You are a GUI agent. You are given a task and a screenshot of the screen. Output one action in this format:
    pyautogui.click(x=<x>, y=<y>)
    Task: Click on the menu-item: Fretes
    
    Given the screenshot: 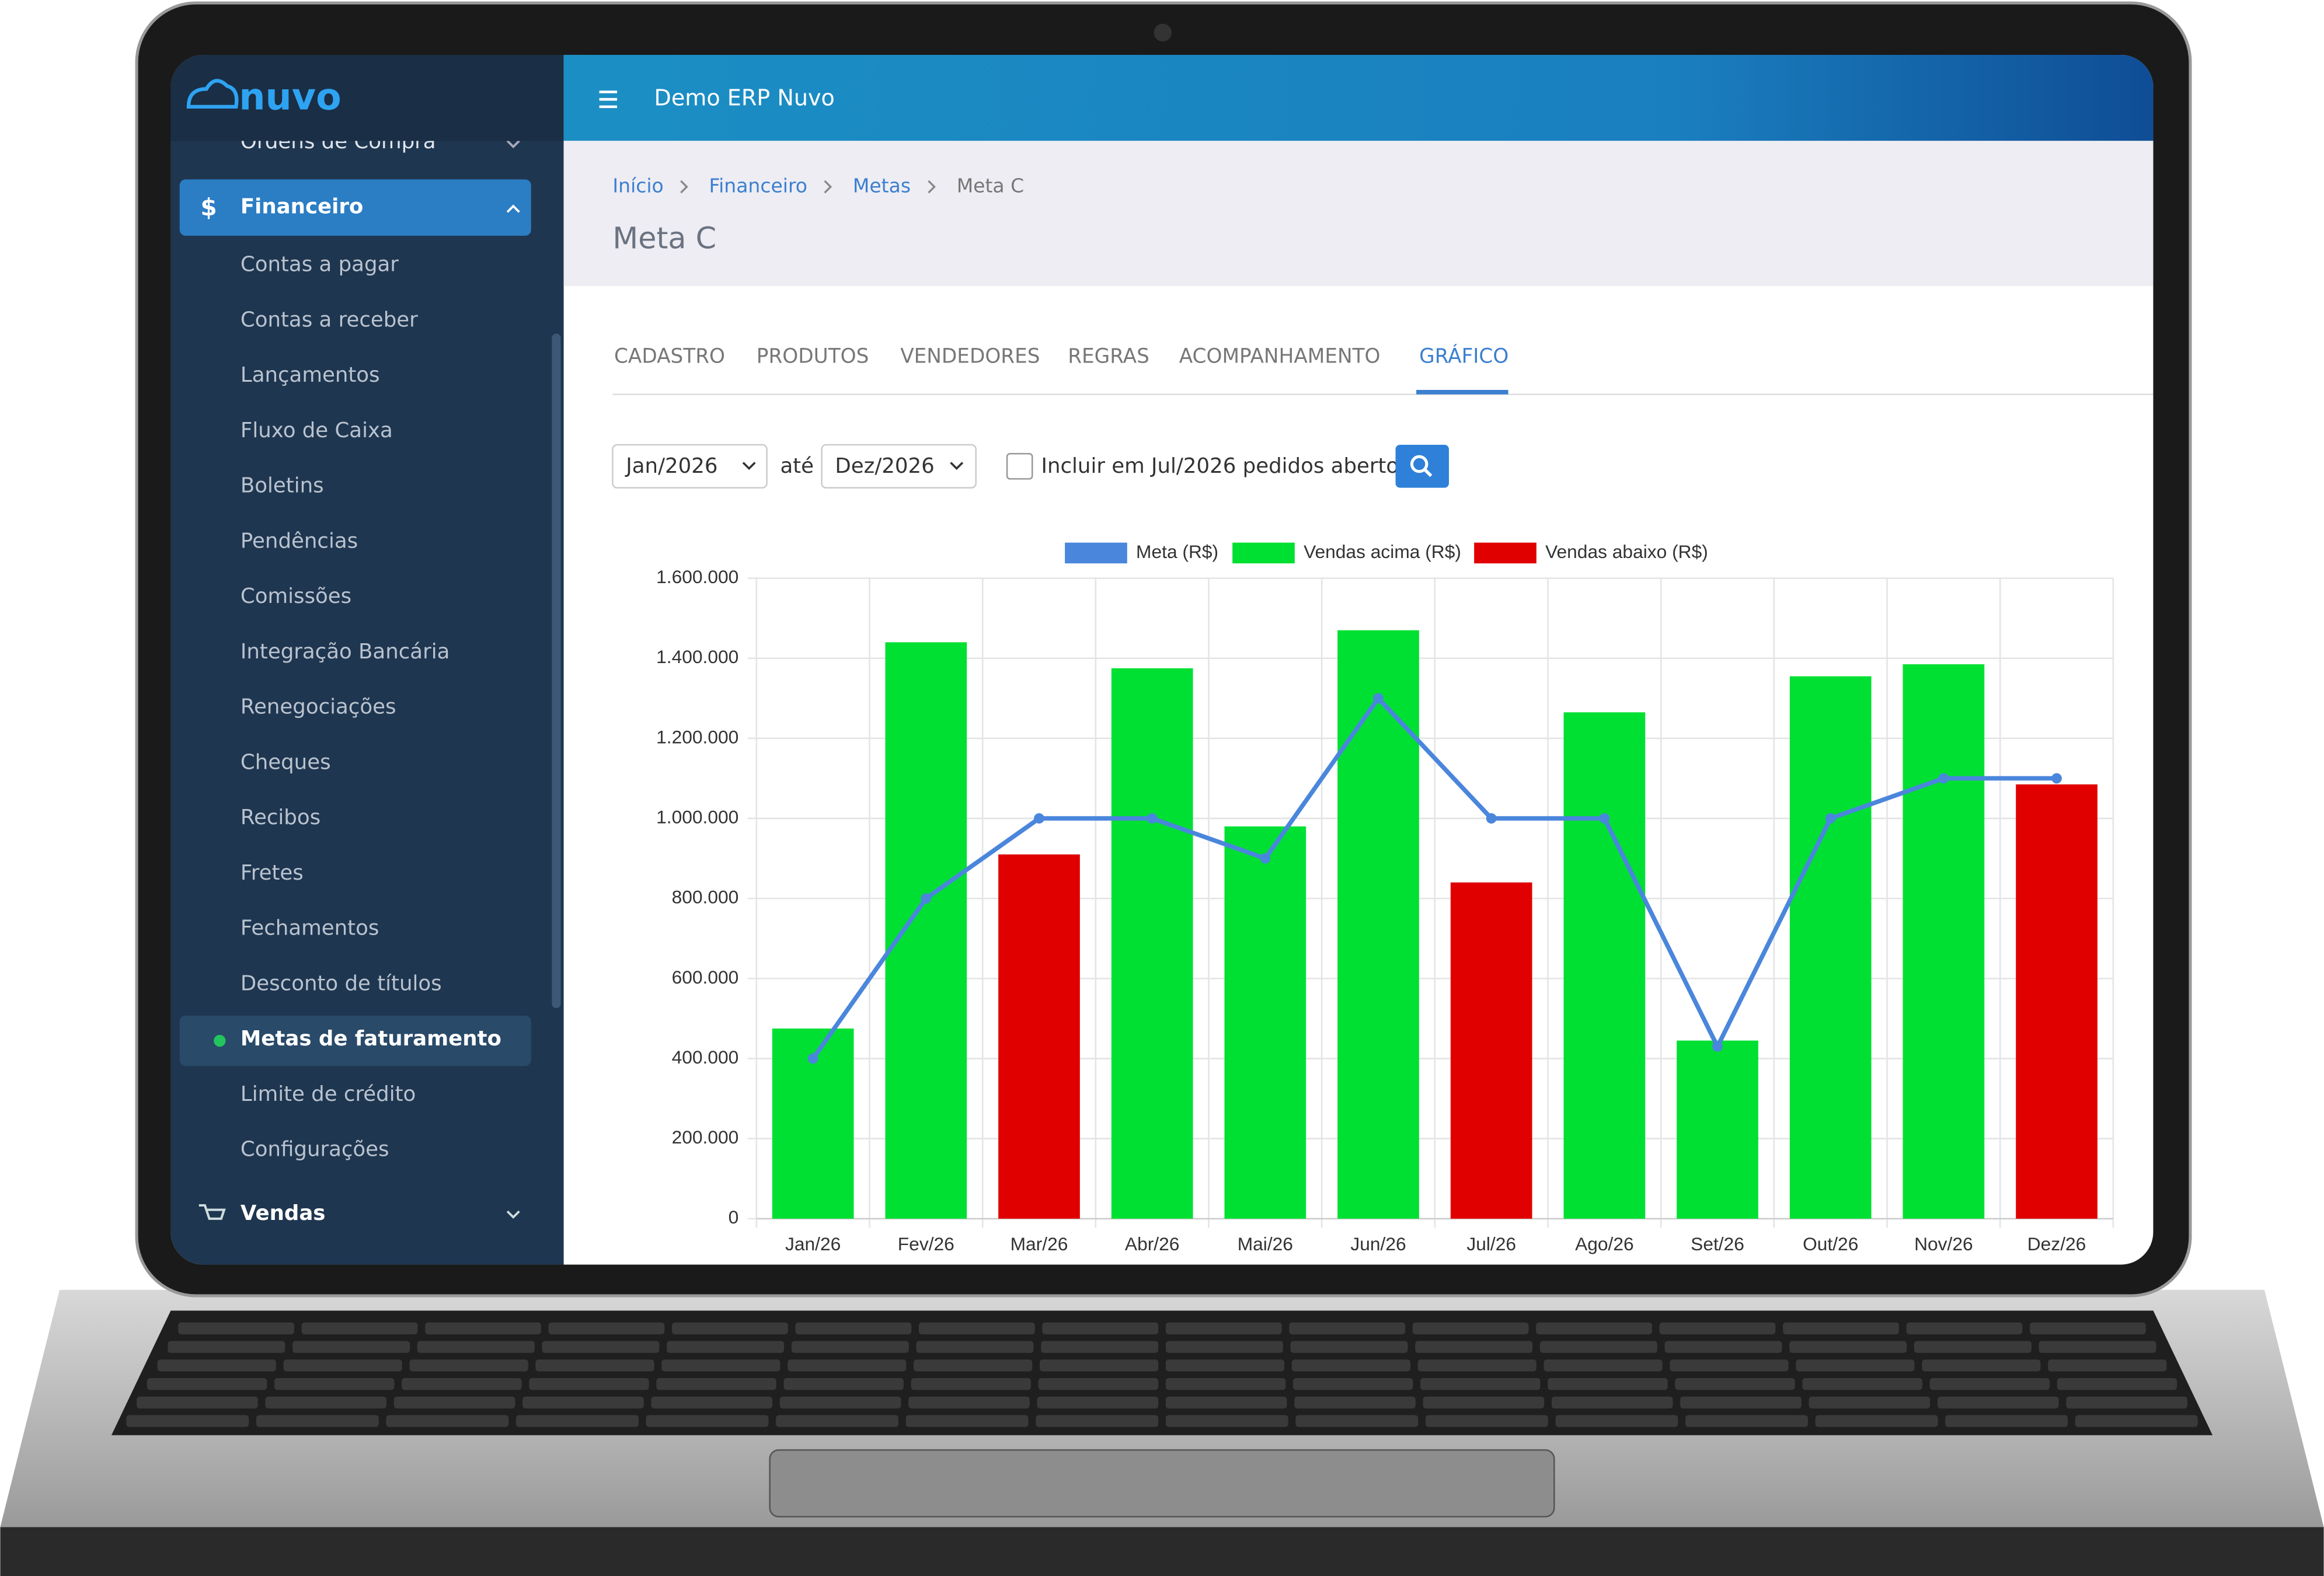 What is the action you would take?
    pyautogui.click(x=272, y=873)
    